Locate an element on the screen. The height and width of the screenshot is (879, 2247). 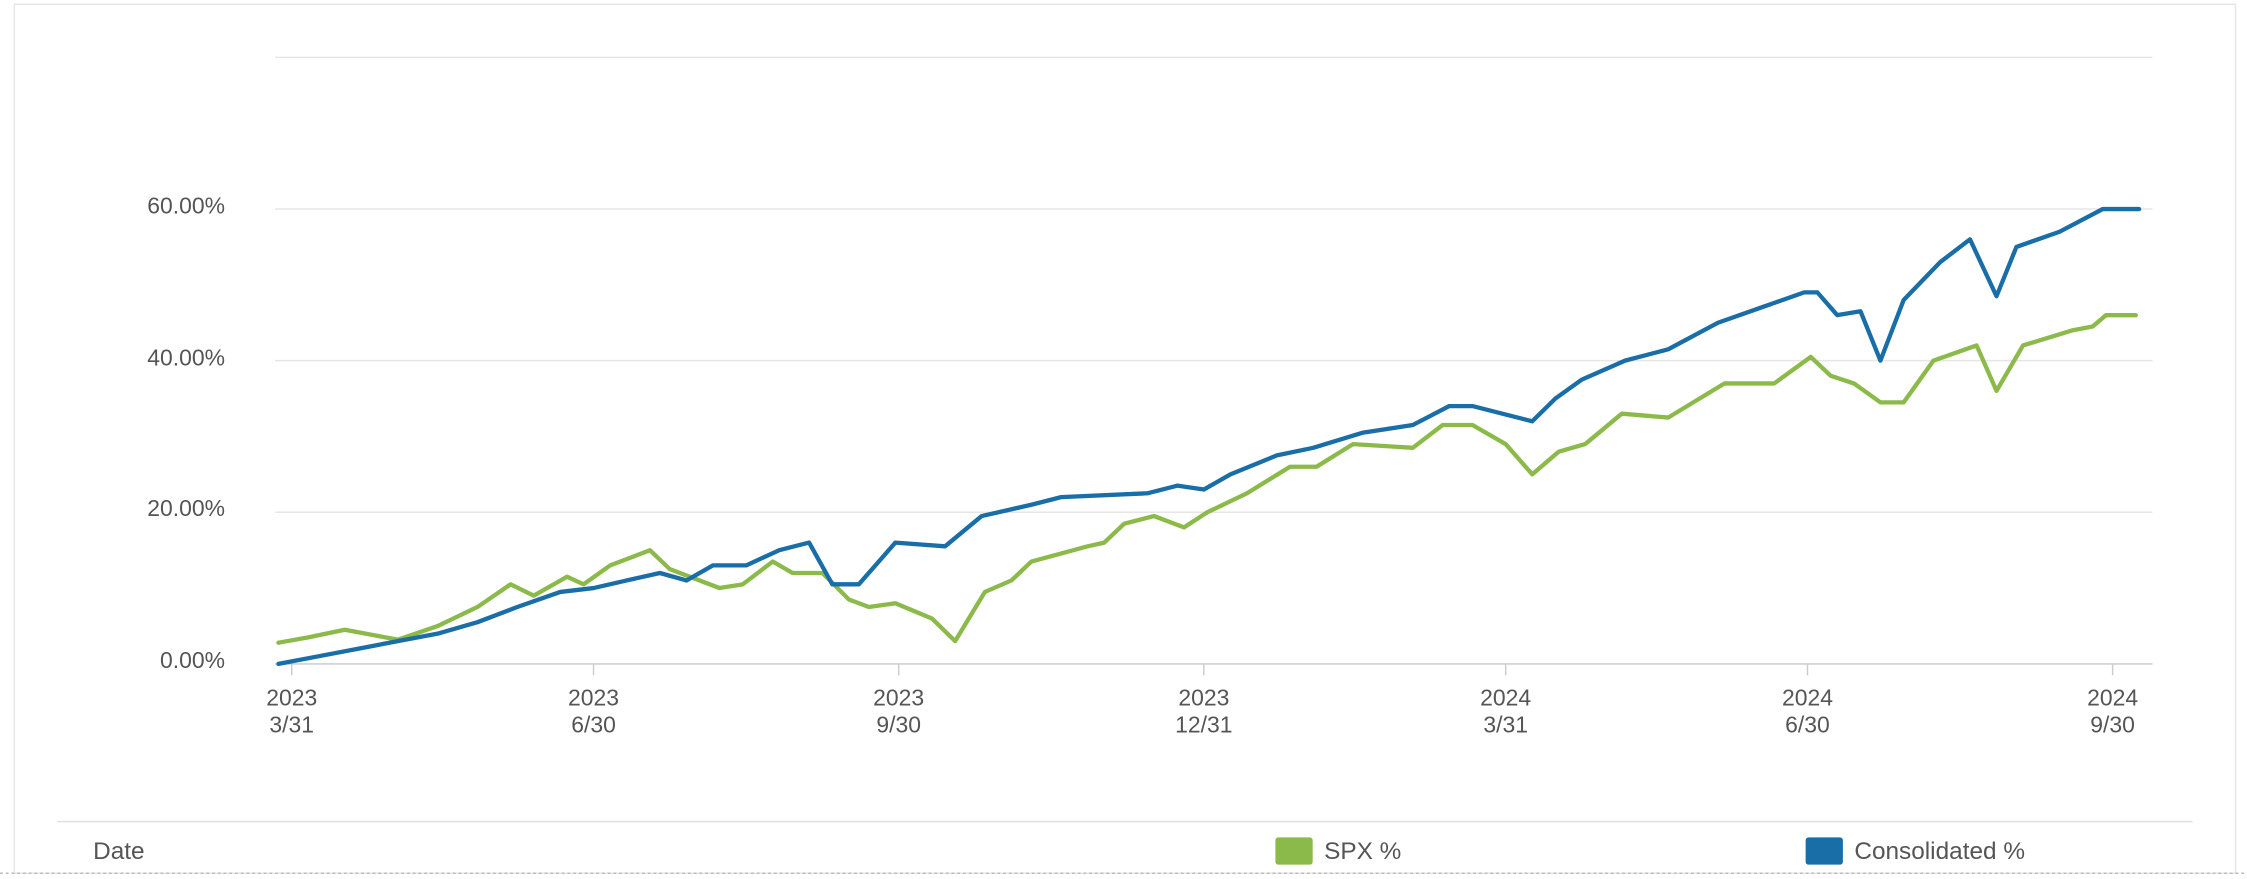
y-tick-label: 60.00% is located at coordinates (186, 207).